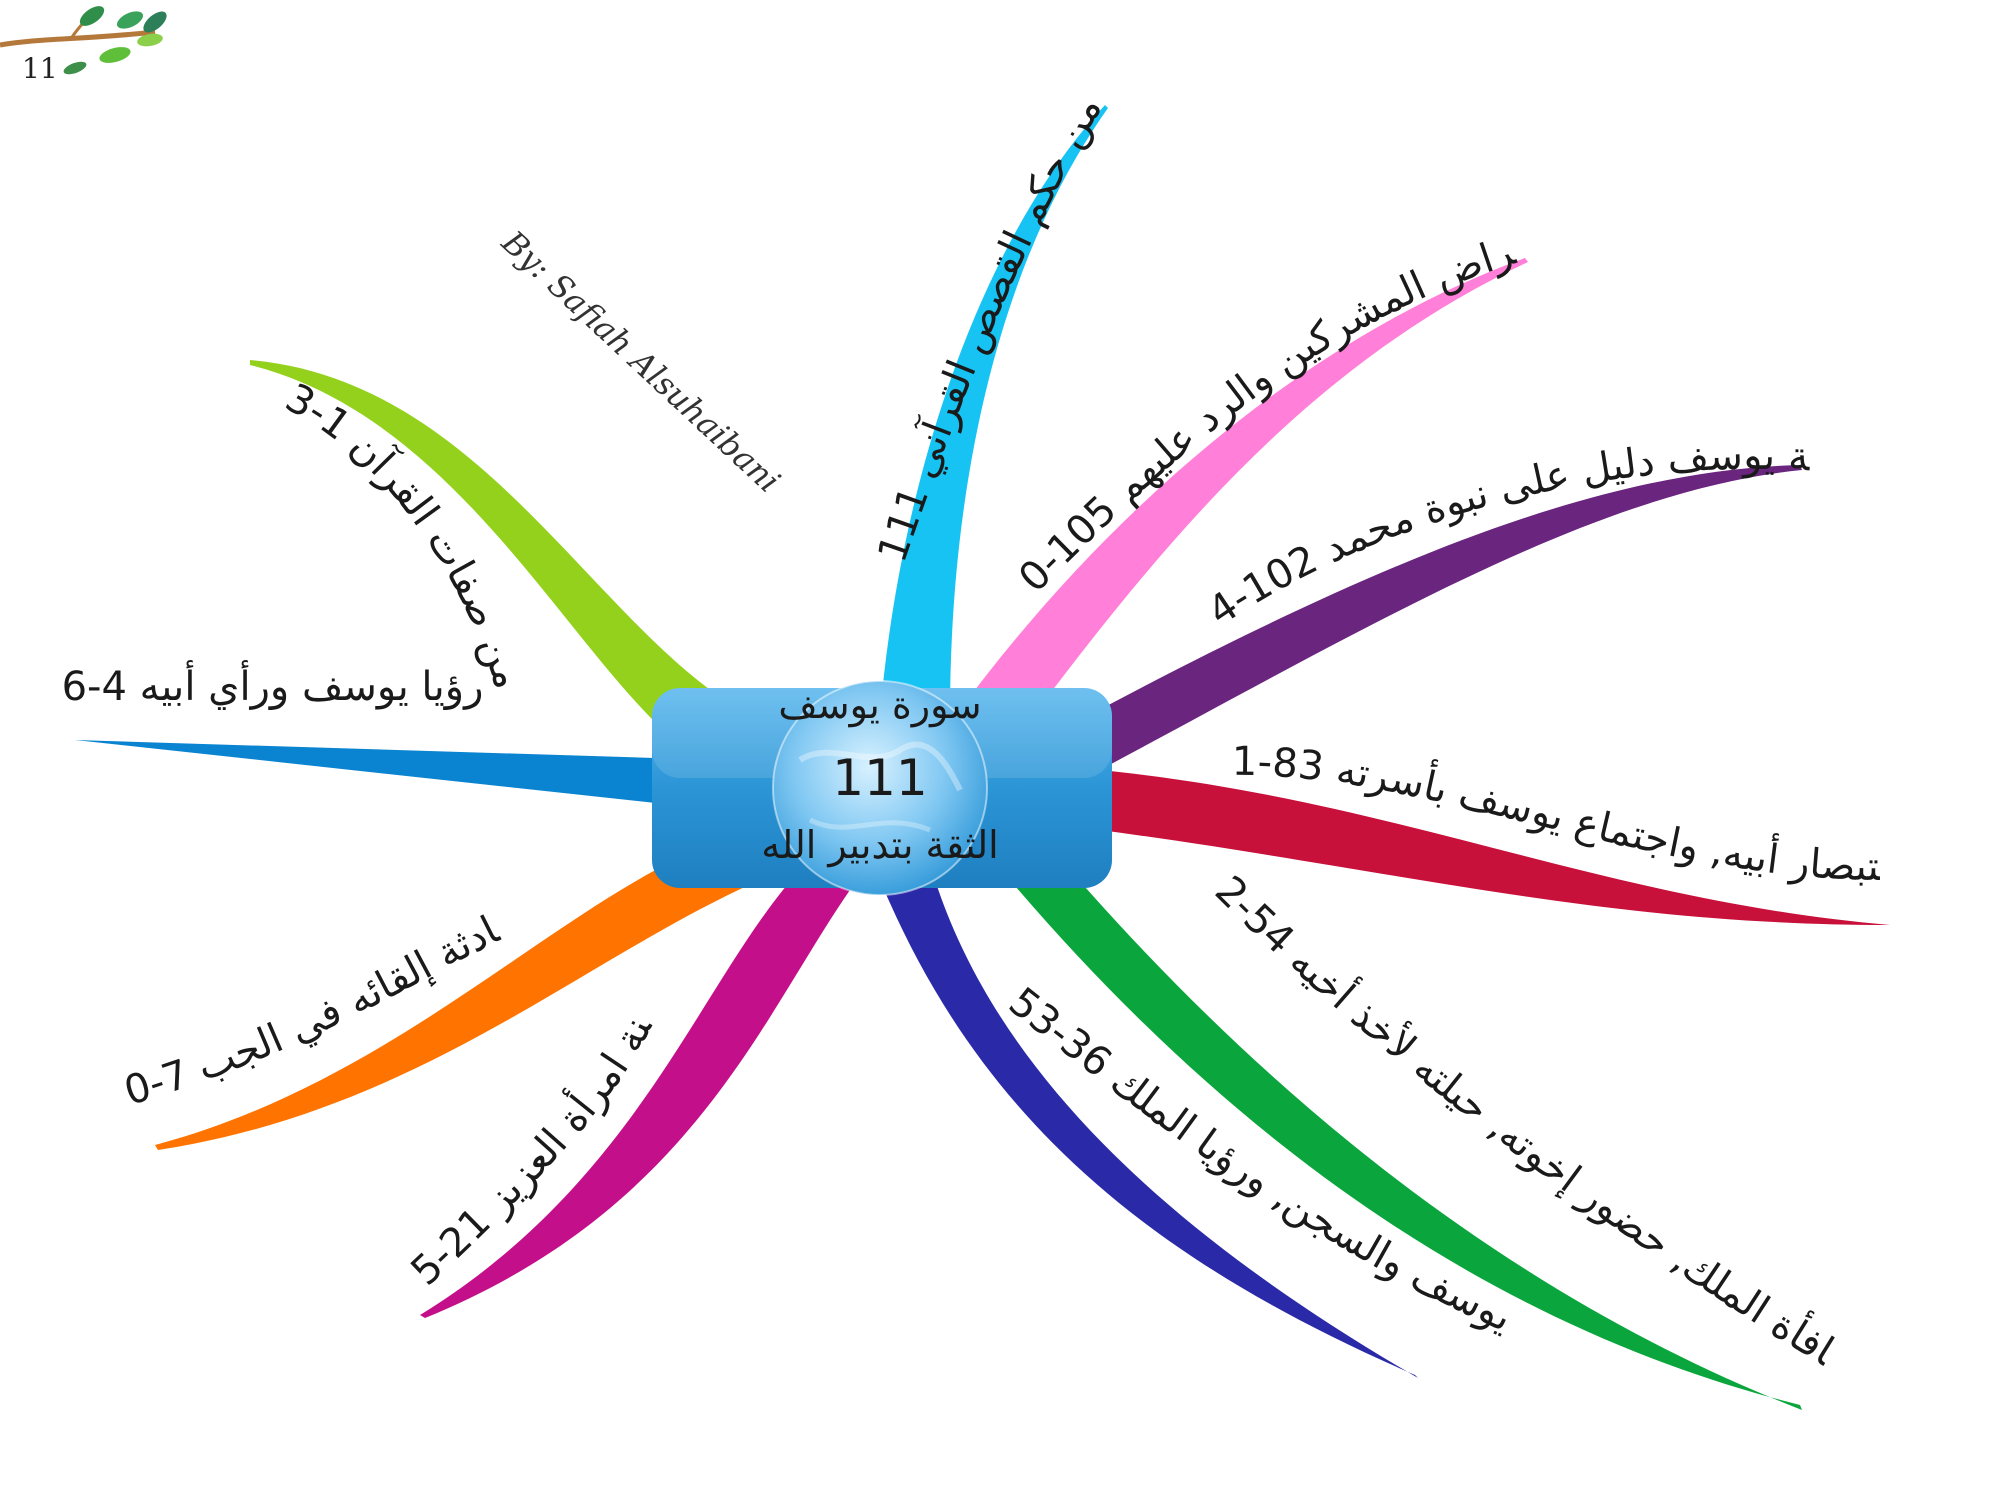  I want to click on tree-logo, so click(83, 40).